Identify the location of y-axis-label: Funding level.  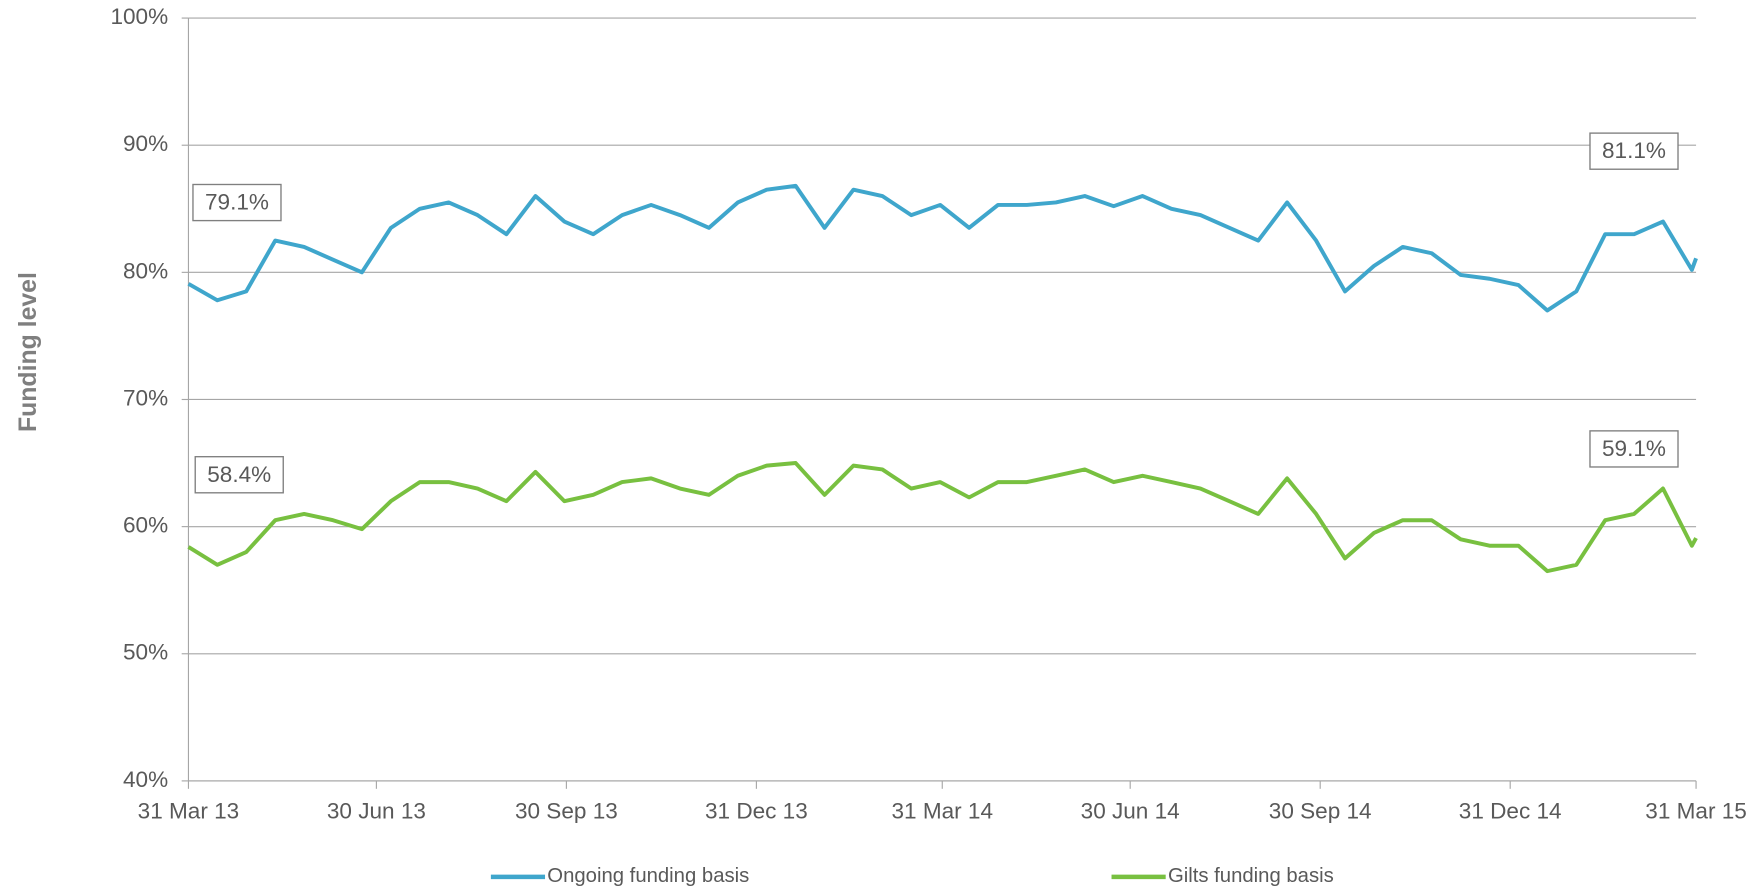
(28, 352).